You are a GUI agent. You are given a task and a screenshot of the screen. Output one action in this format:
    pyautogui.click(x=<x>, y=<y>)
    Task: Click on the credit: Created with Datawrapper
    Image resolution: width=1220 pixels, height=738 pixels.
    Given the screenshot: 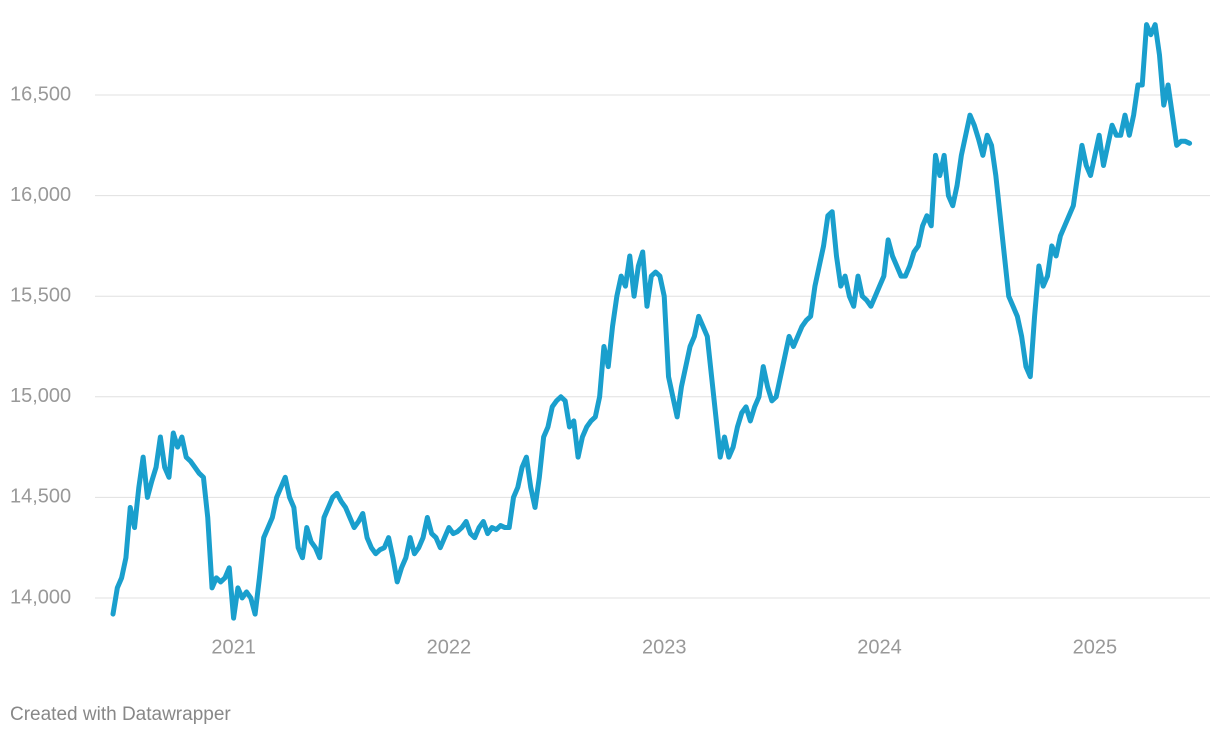 What is the action you would take?
    pyautogui.click(x=120, y=714)
    